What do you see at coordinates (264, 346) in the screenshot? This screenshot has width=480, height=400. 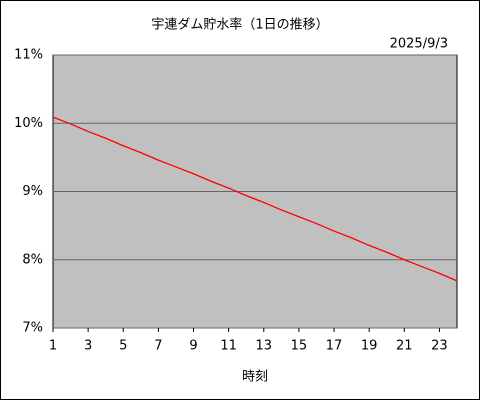 I see `x-tick-label: 13` at bounding box center [264, 346].